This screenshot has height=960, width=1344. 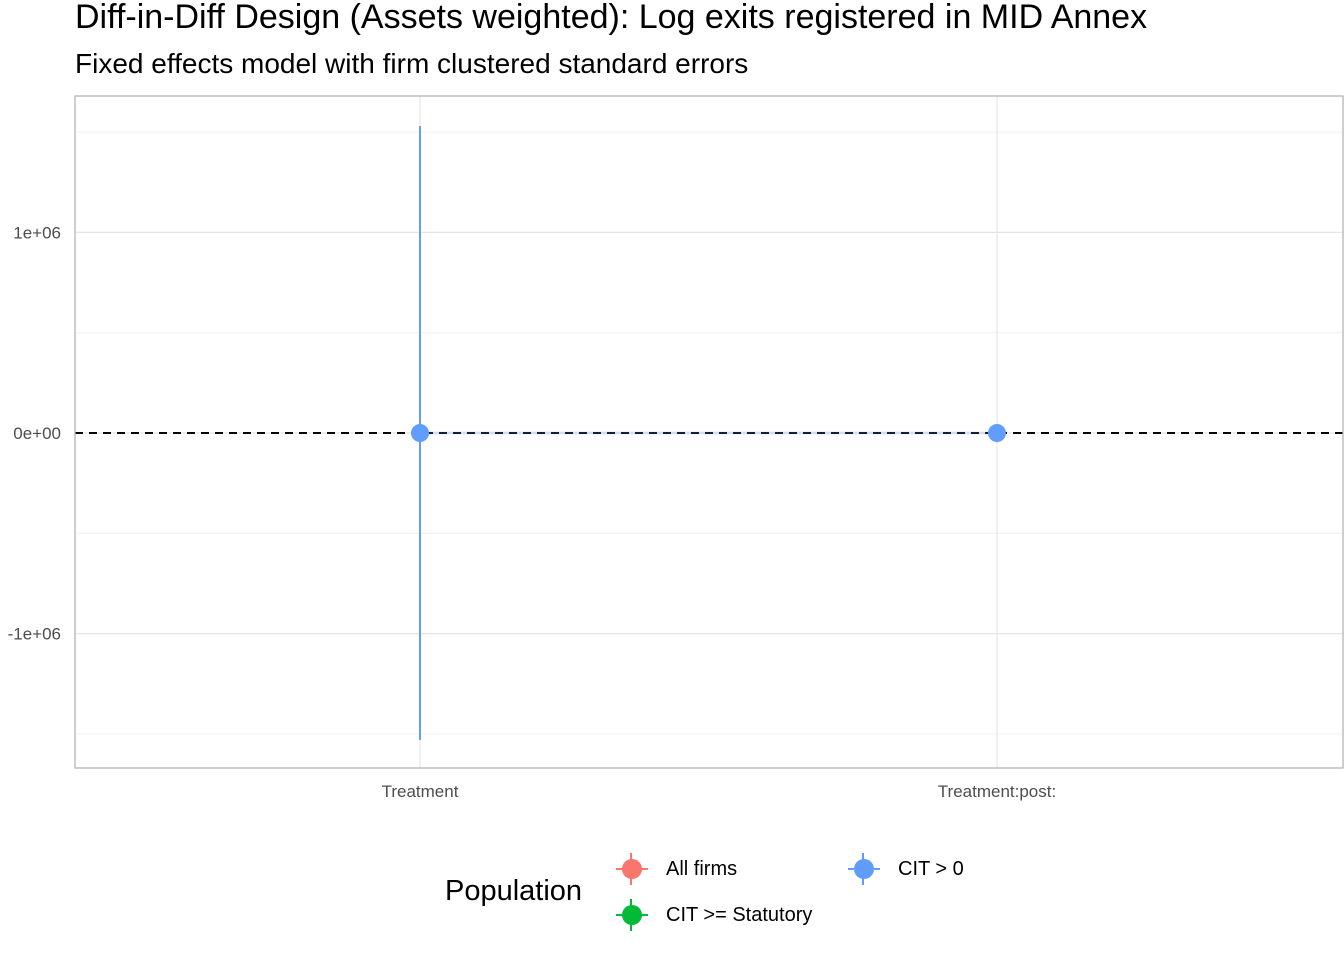 What do you see at coordinates (702, 868) in the screenshot?
I see `legend-label-all-firms: All firms` at bounding box center [702, 868].